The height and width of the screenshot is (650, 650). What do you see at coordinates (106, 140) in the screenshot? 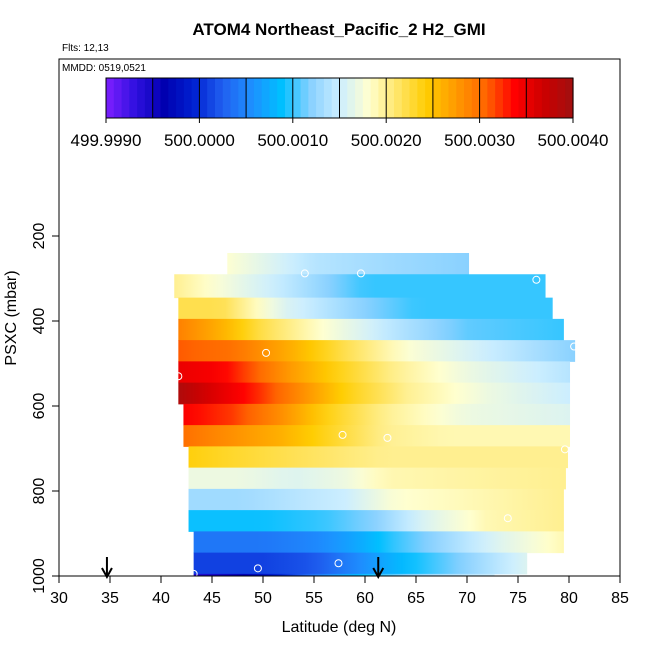
I see `colorbar-tick-label: 499.9990` at bounding box center [106, 140].